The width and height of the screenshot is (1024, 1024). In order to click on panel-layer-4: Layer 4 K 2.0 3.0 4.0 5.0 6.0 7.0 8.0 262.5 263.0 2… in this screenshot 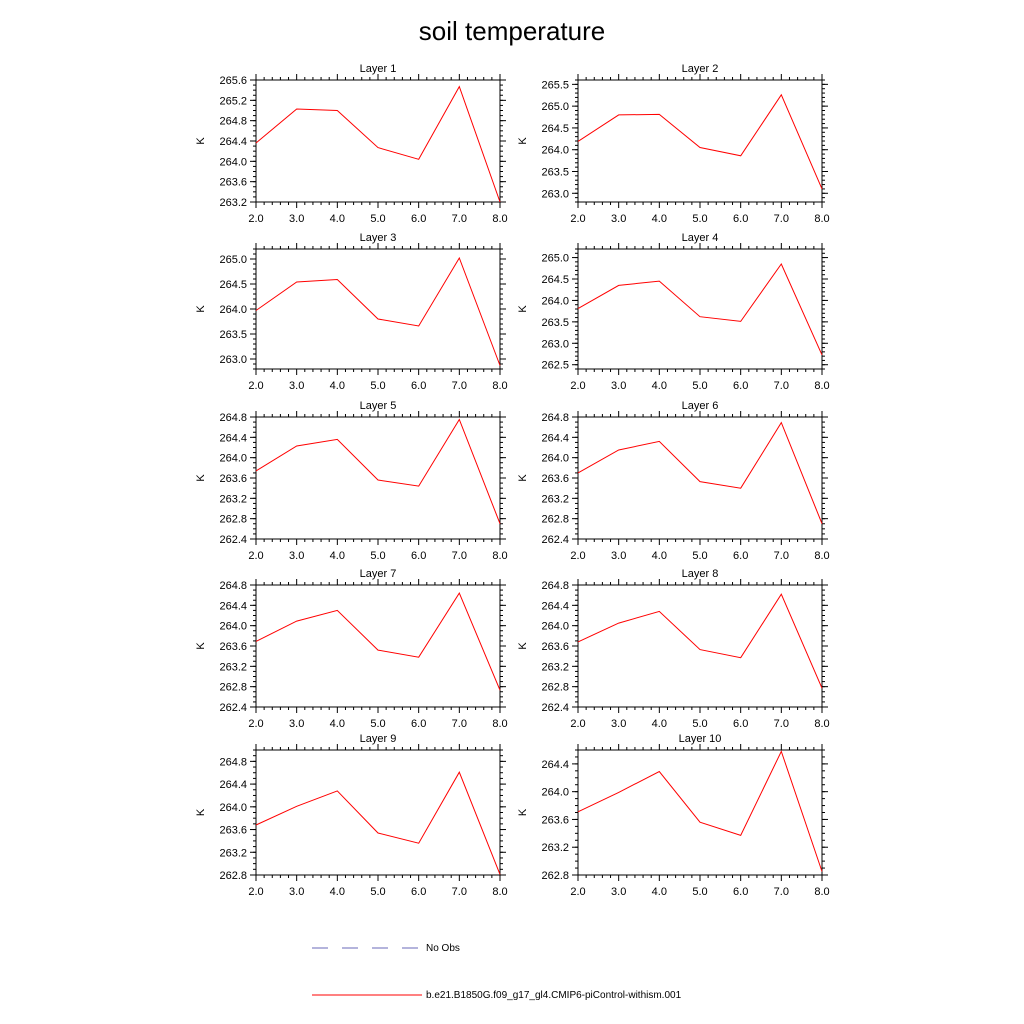, I will do `click(673, 312)`.